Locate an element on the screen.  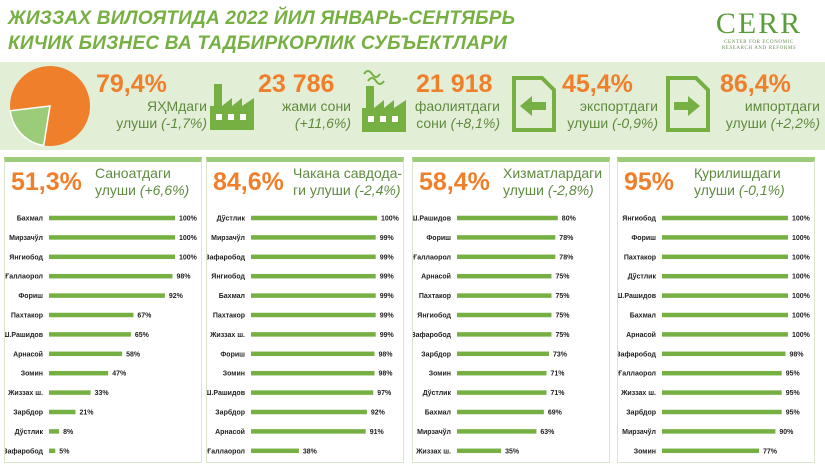
value-label: 38% is located at coordinates (310, 451).